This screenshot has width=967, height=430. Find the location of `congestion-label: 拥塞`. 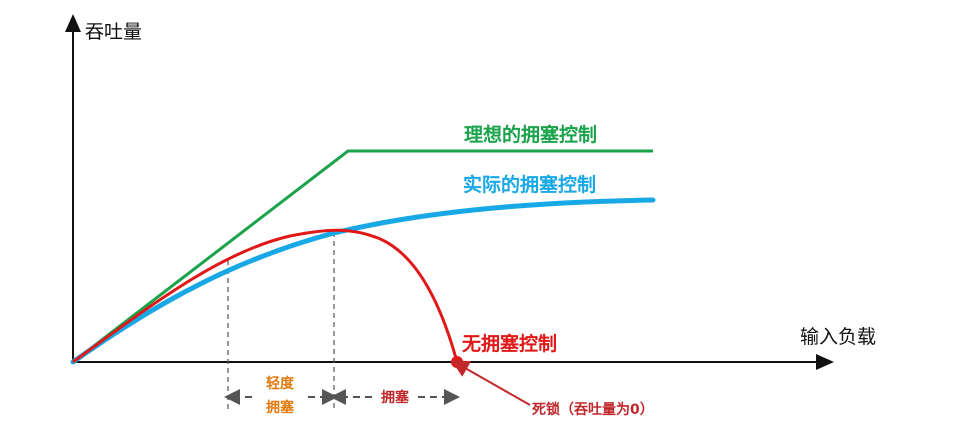

congestion-label: 拥塞 is located at coordinates (395, 397).